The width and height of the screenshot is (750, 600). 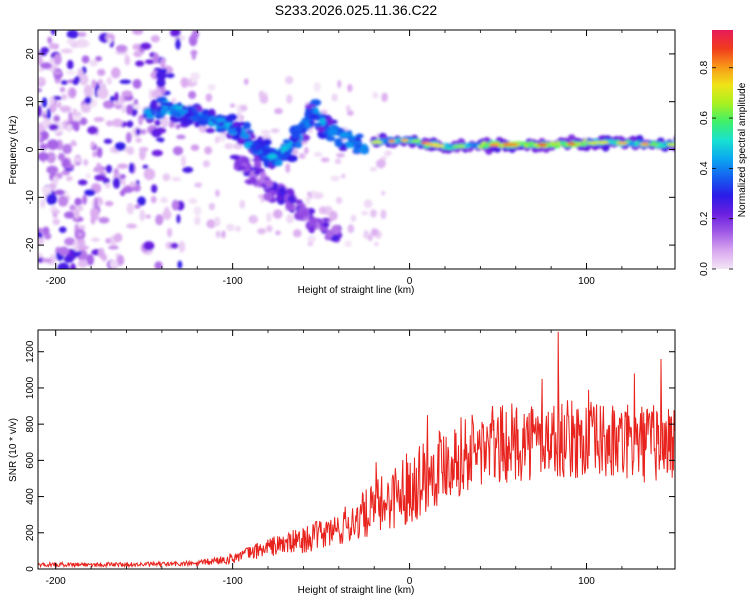 I want to click on y-tick-label: 400, so click(x=30, y=496).